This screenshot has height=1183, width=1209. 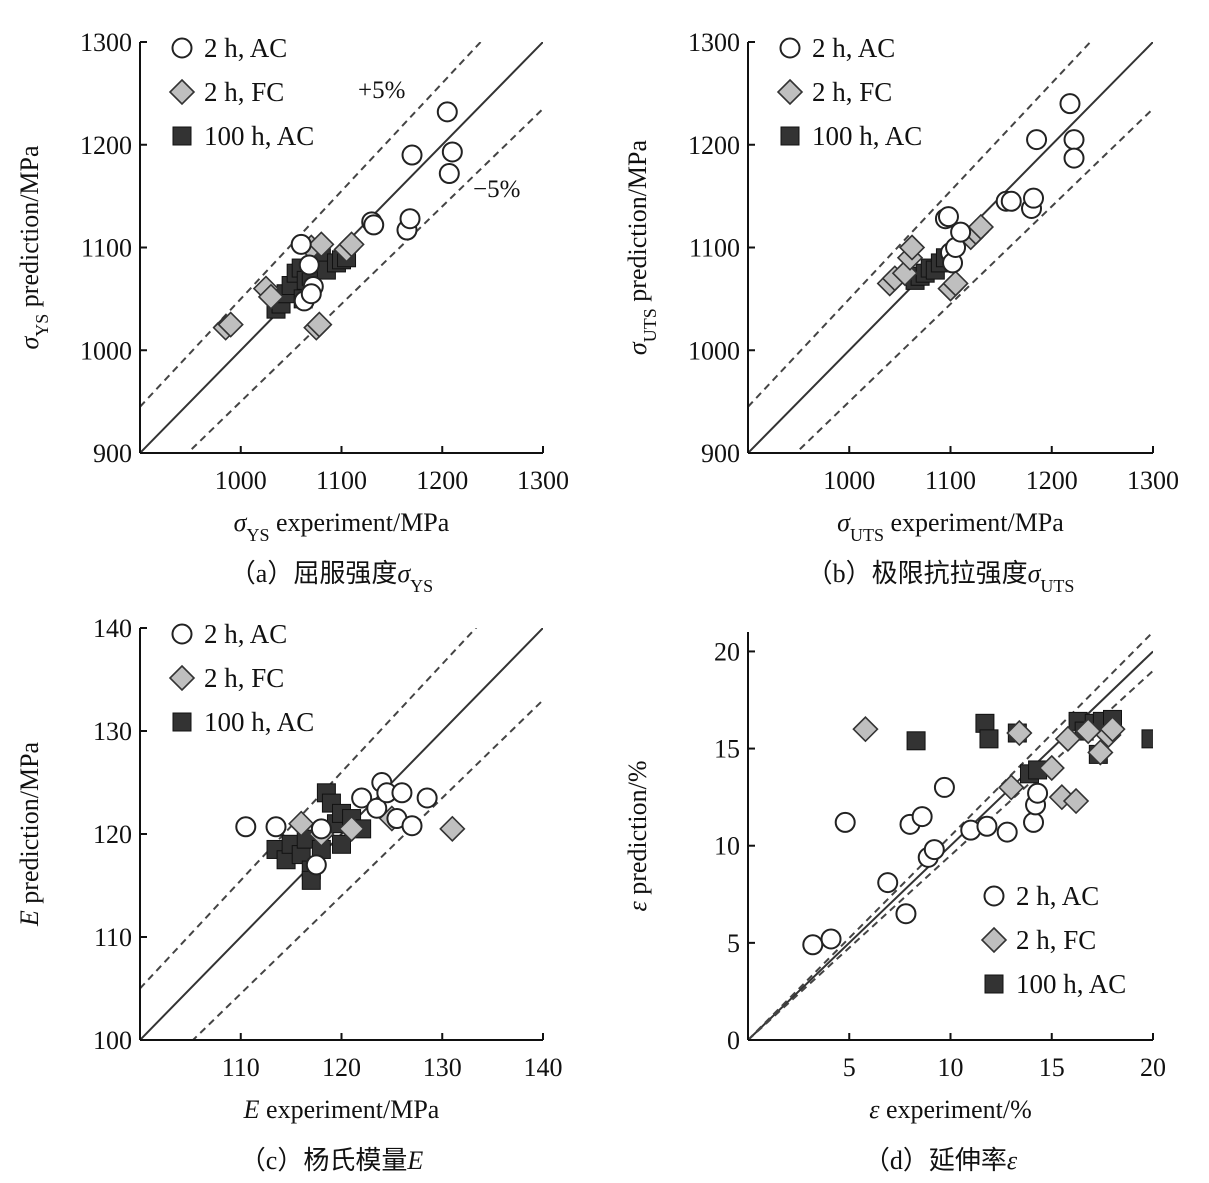 What do you see at coordinates (106, 42) in the screenshot?
I see `y-tick-label: 1300` at bounding box center [106, 42].